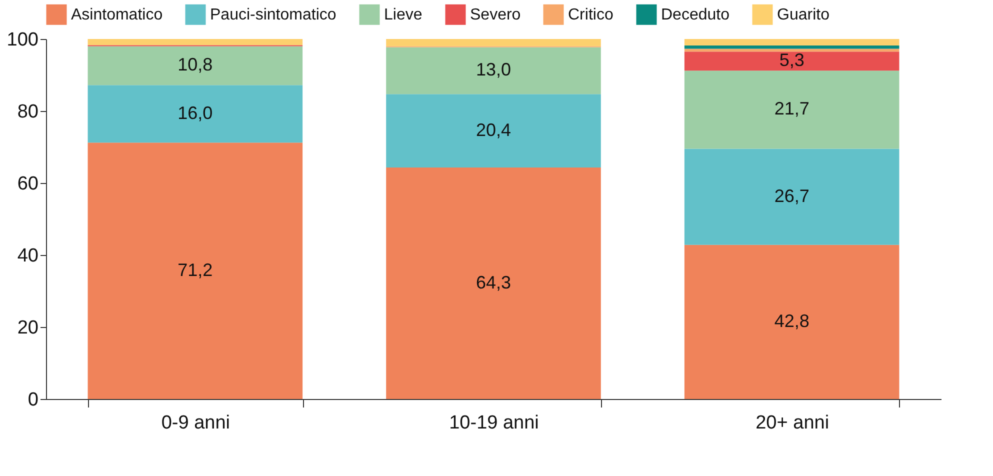  What do you see at coordinates (27, 256) in the screenshot?
I see `y-tick-label: 40` at bounding box center [27, 256].